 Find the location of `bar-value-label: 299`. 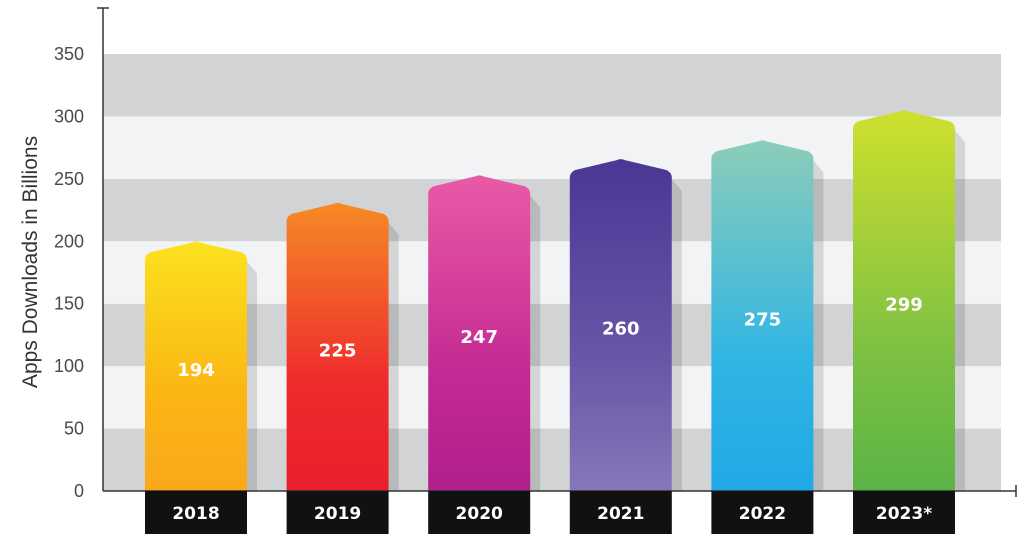

bar-value-label: 299 is located at coordinates (904, 304).